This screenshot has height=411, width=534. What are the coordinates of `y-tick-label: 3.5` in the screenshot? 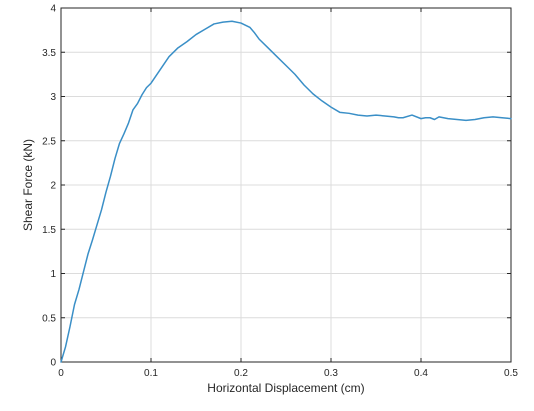 It's located at (49, 53).